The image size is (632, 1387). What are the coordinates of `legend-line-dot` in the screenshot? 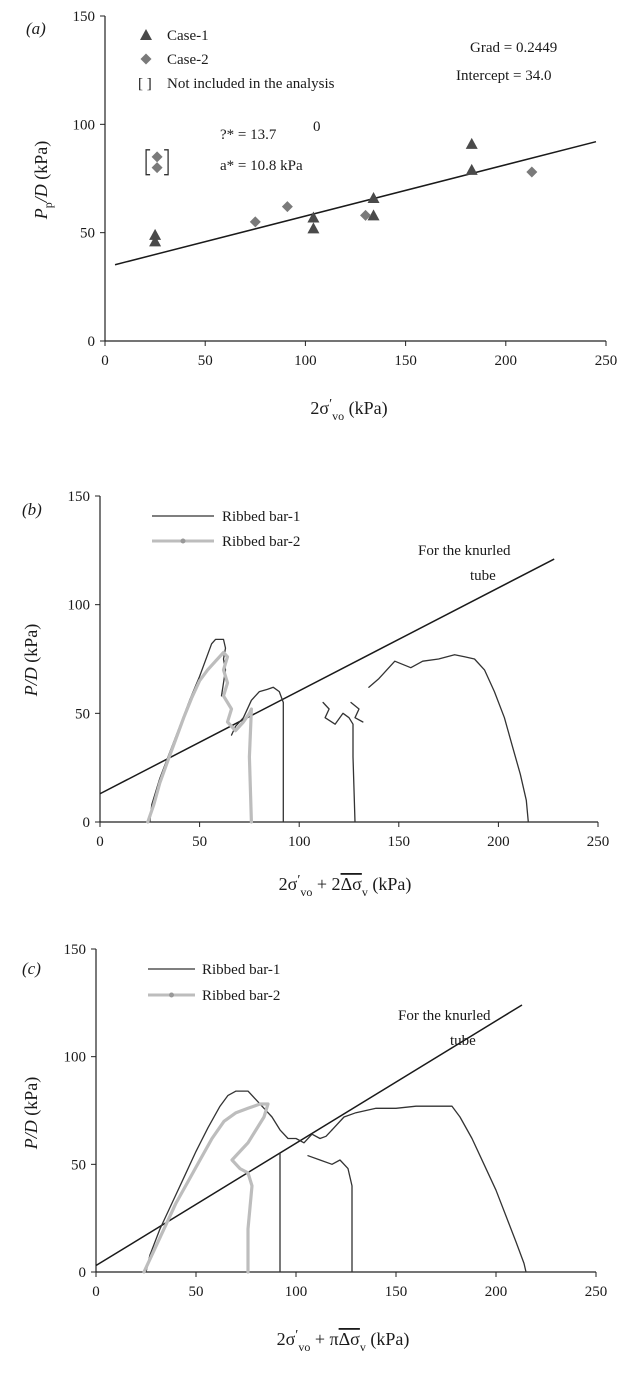 It's located at (171, 995).